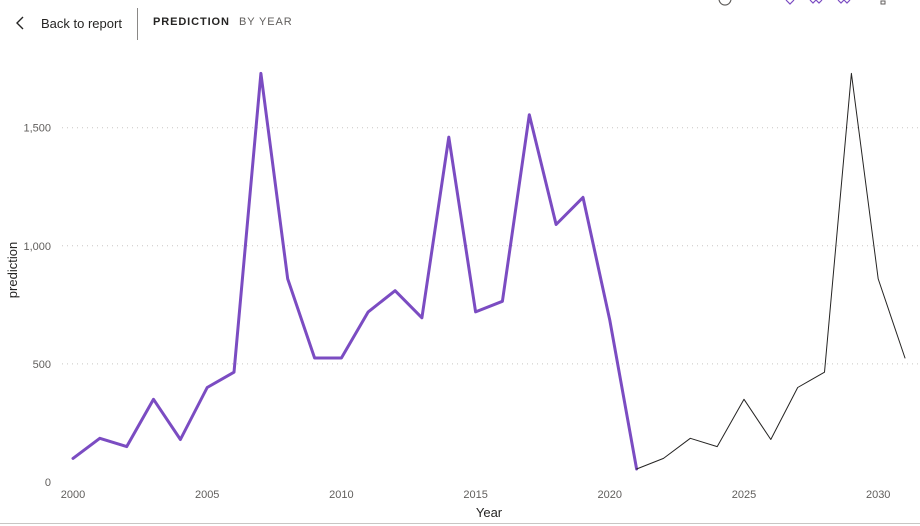 Image resolution: width=920 pixels, height=526 pixels. Describe the element at coordinates (37, 129) in the screenshot. I see `y-tick-label: 1,500` at that location.